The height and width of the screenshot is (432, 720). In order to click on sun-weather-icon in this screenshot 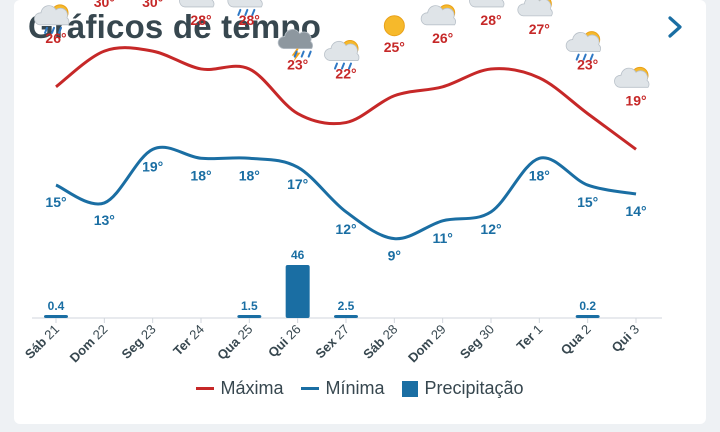, I will do `click(394, 26)`.